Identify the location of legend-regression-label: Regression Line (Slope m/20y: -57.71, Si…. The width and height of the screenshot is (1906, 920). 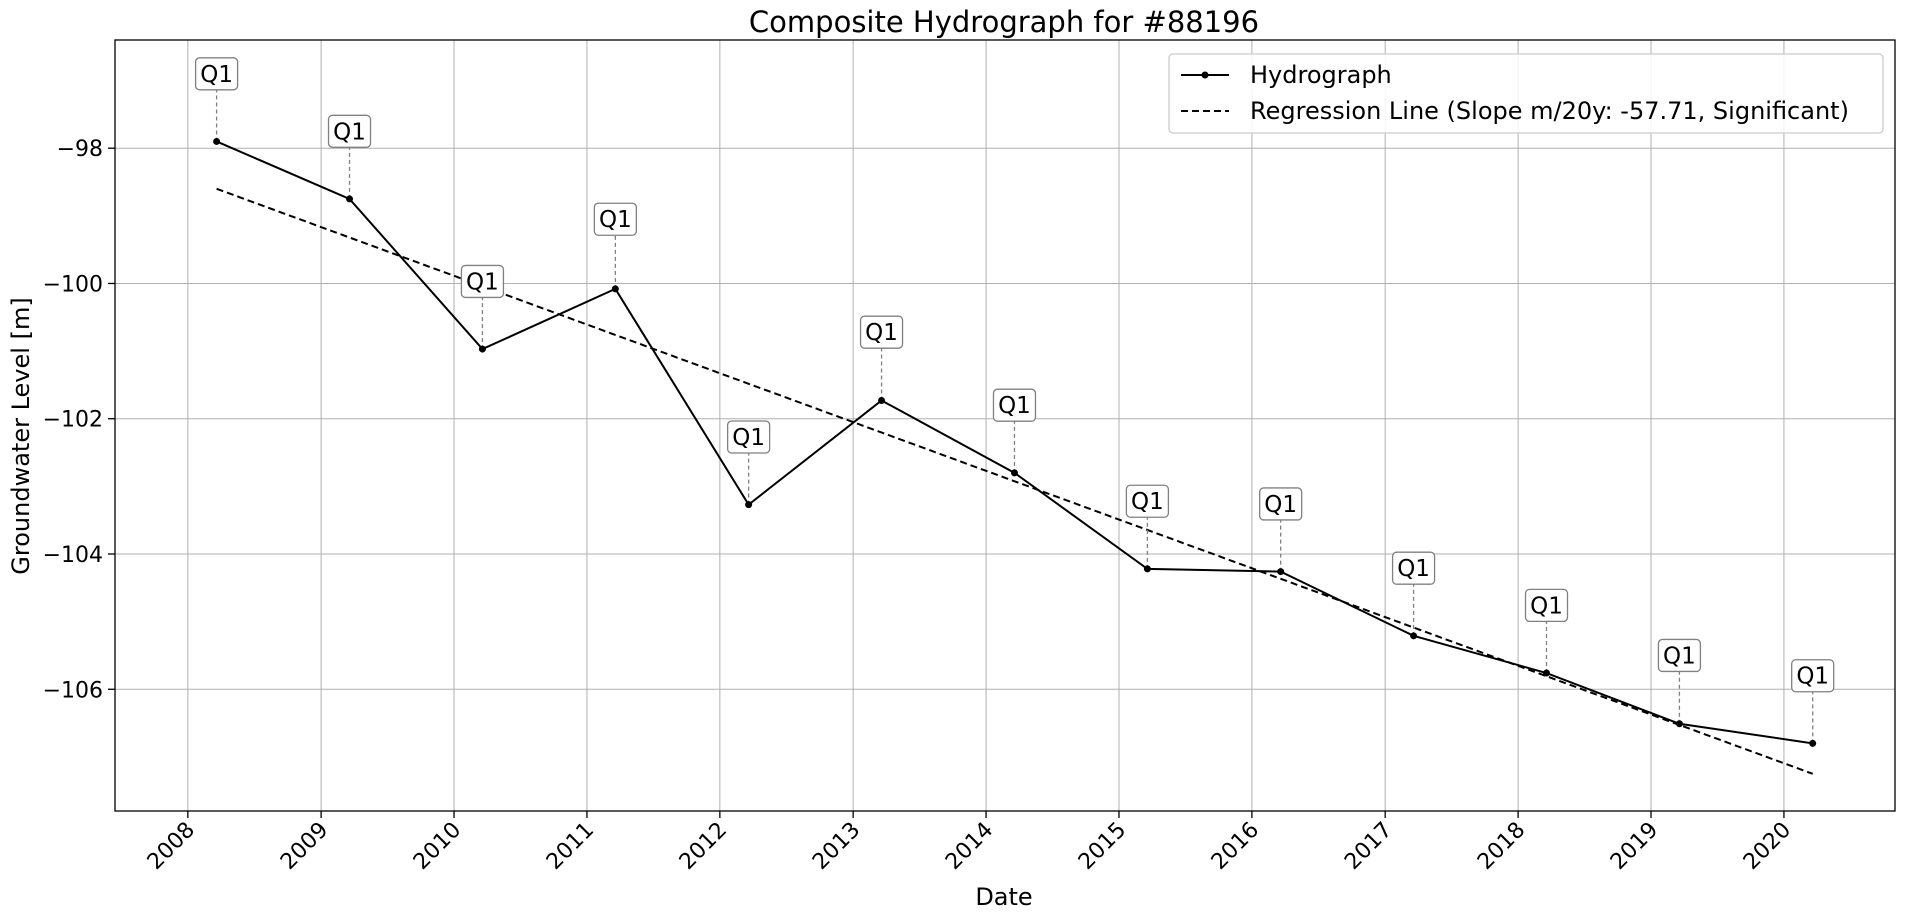
(1549, 111).